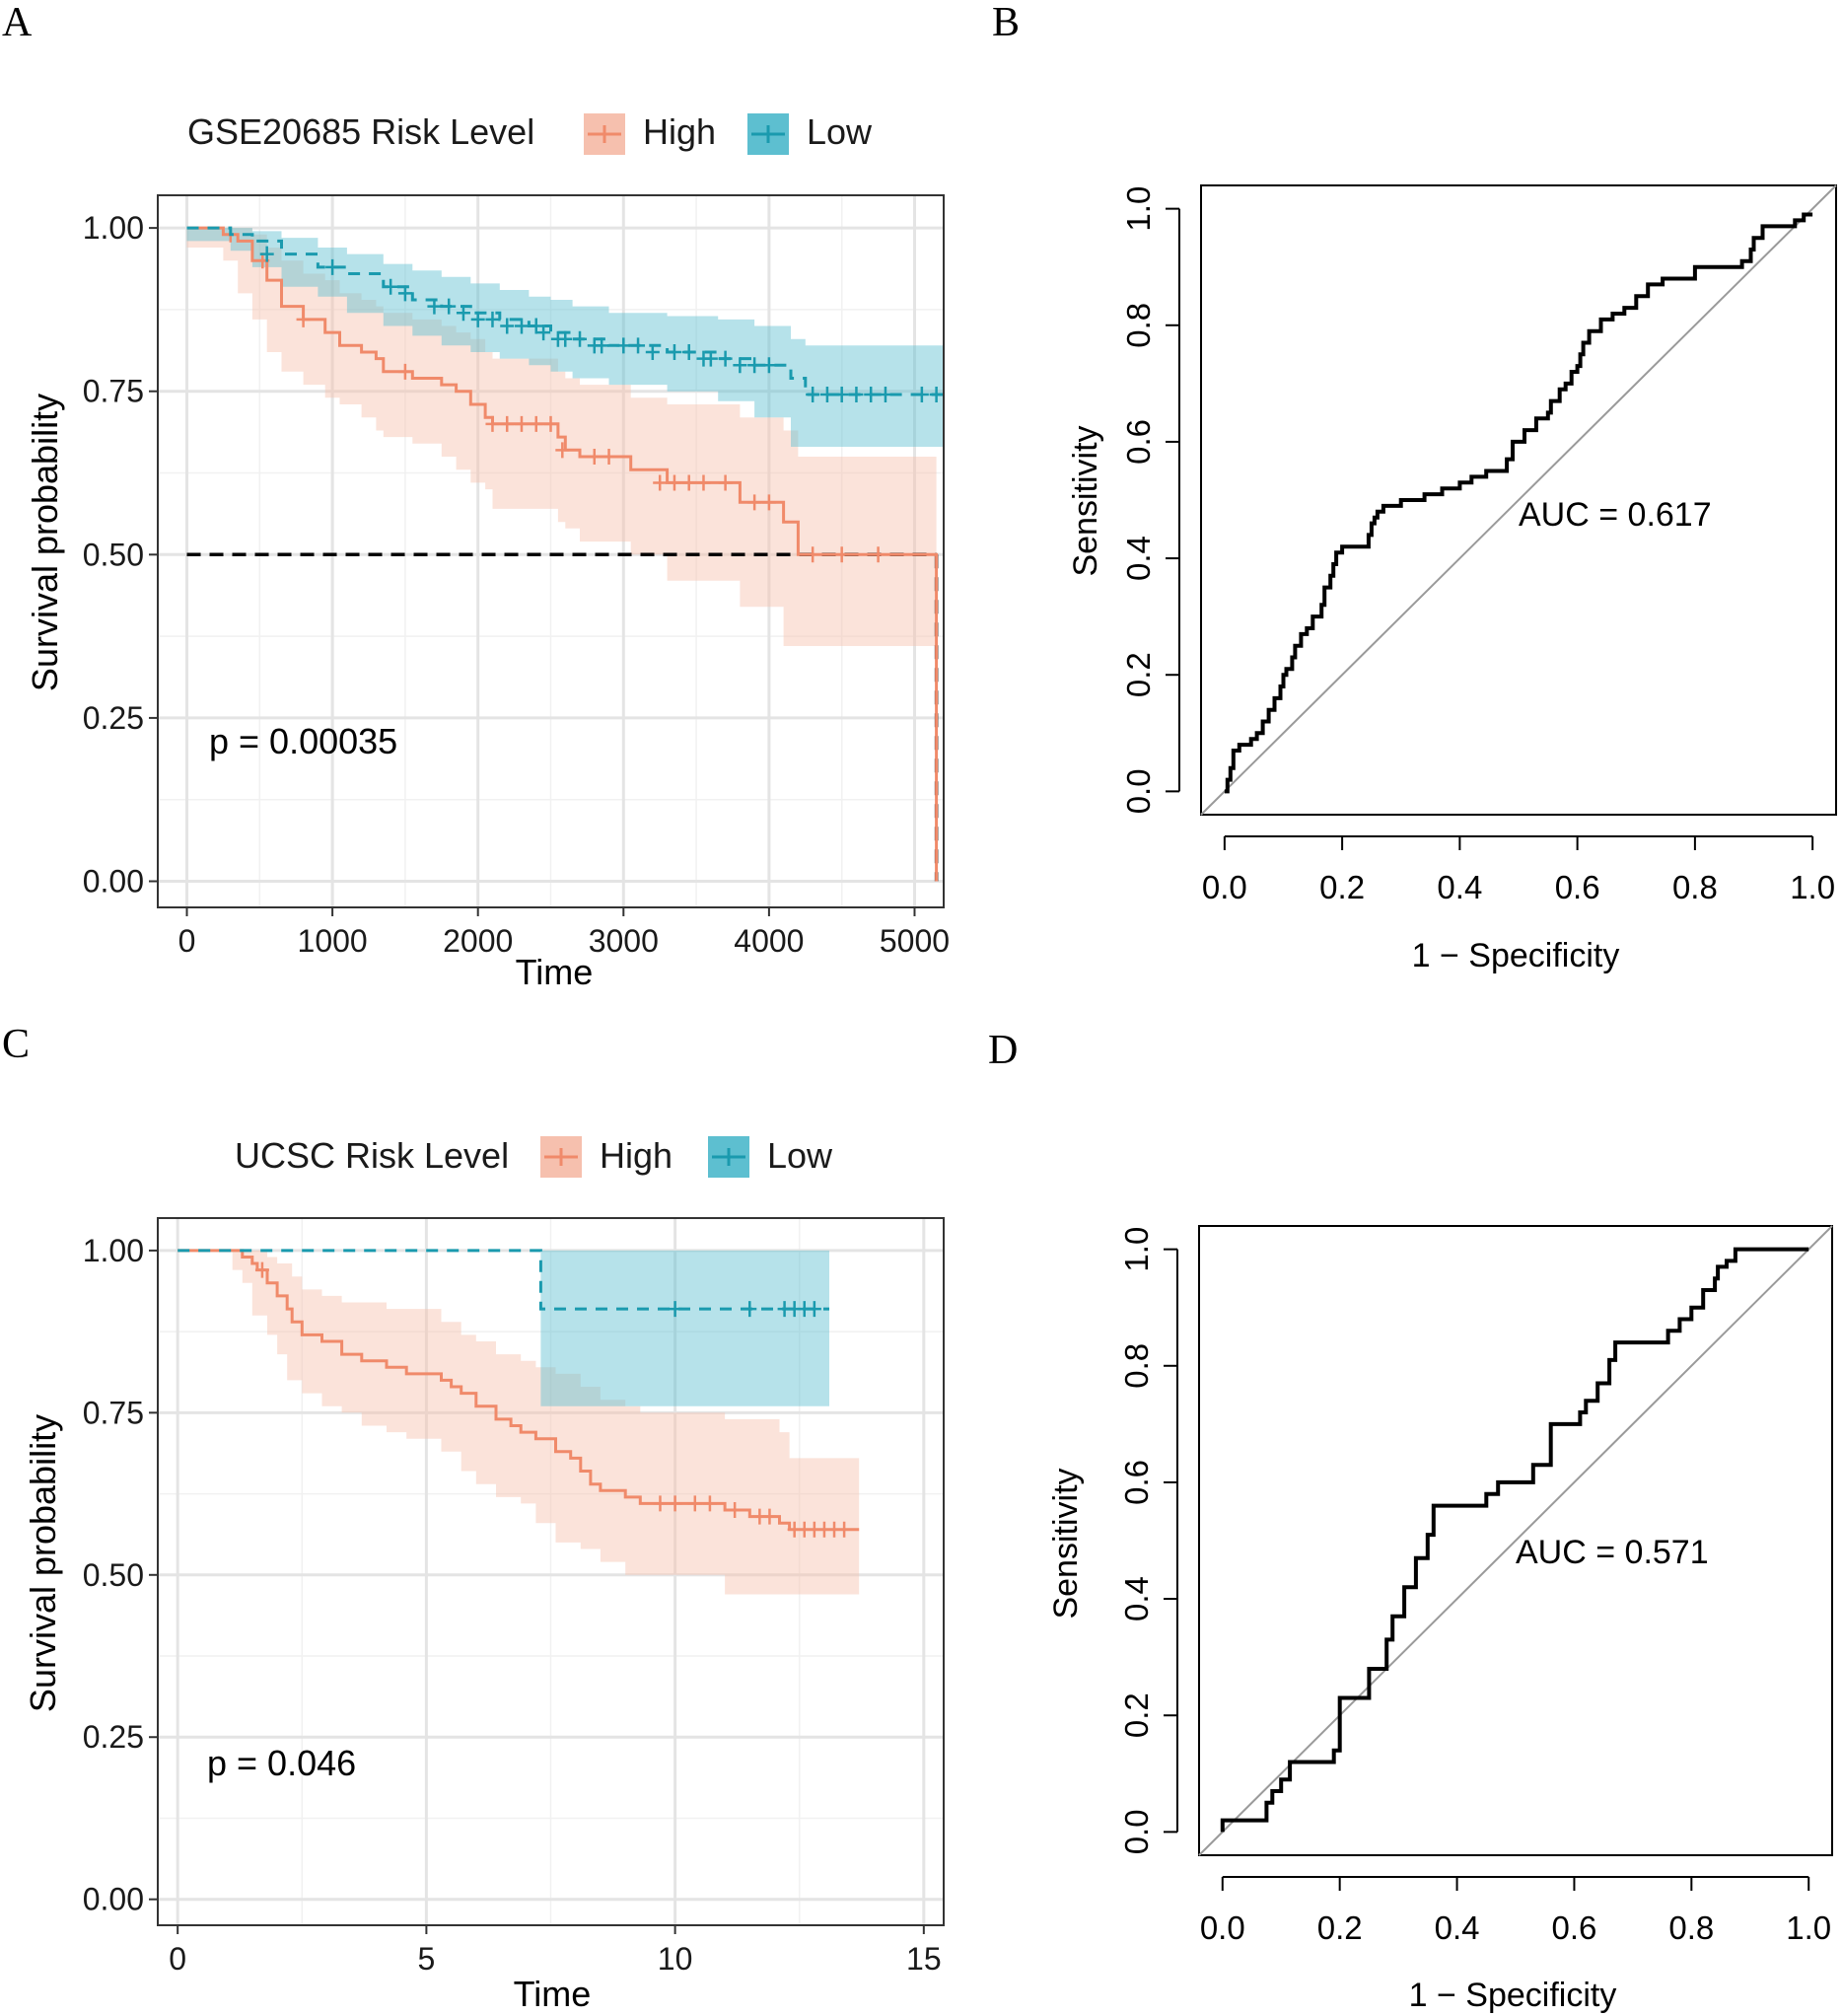 The image size is (1842, 2016). Describe the element at coordinates (1342, 887) in the screenshot. I see `x-tick-label-b: 0.2` at that location.